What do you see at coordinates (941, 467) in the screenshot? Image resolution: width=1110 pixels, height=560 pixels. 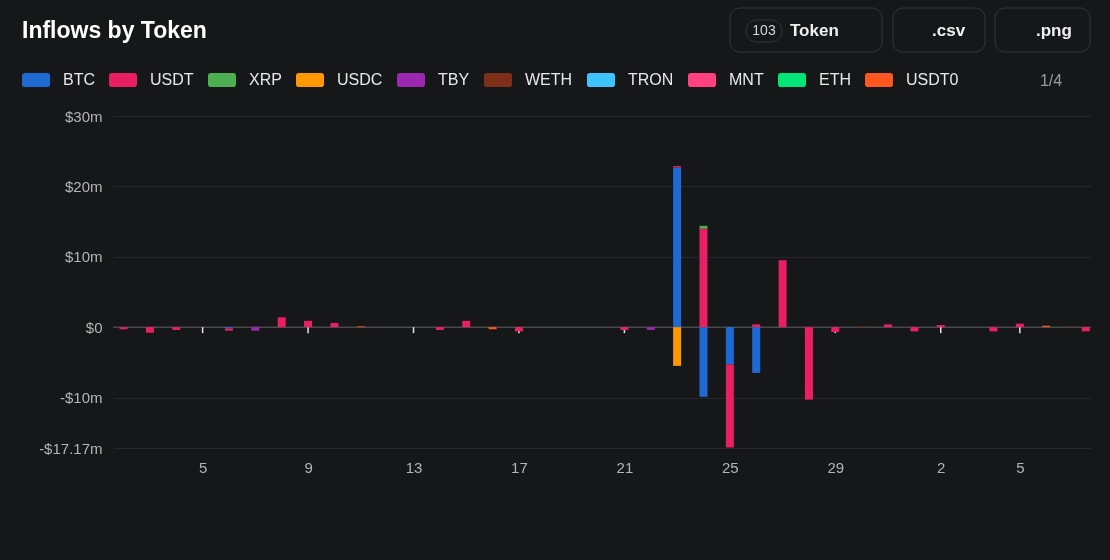 I see `x-tick-label: 2` at bounding box center [941, 467].